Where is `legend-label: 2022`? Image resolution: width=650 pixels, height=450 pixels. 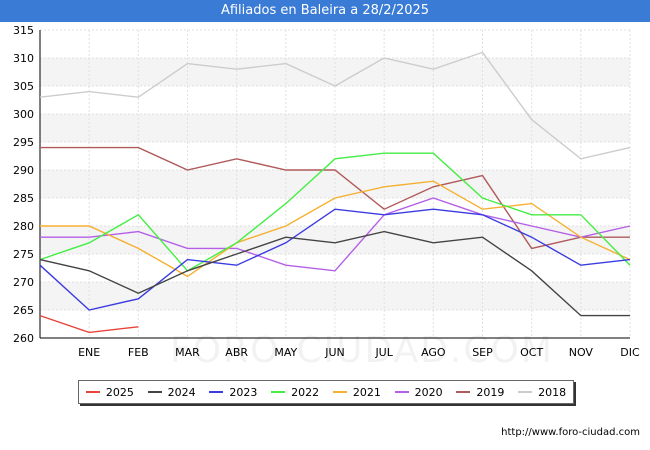 legend-label: 2022 is located at coordinates (305, 392).